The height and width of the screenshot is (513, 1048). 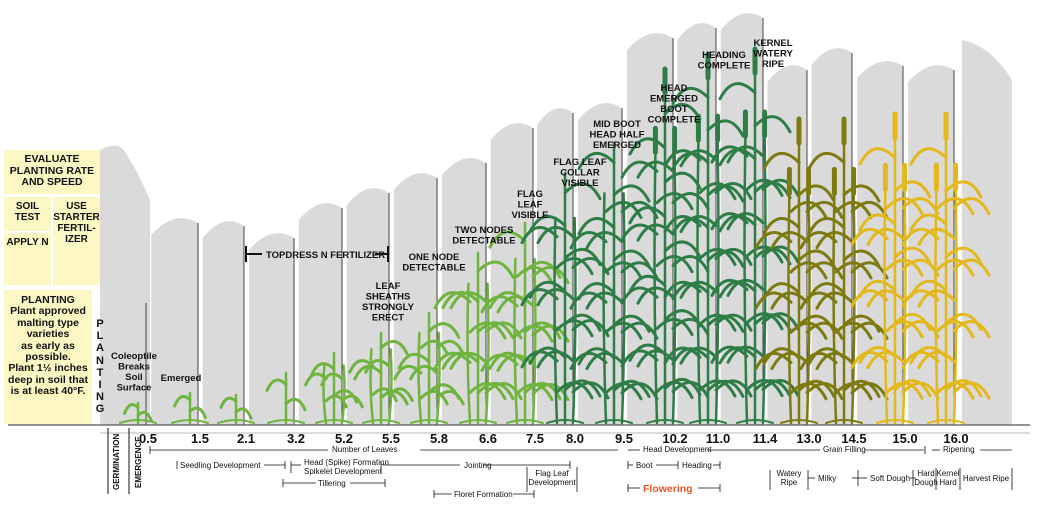 What do you see at coordinates (478, 465) in the screenshot?
I see `jointing-label: Jointing` at bounding box center [478, 465].